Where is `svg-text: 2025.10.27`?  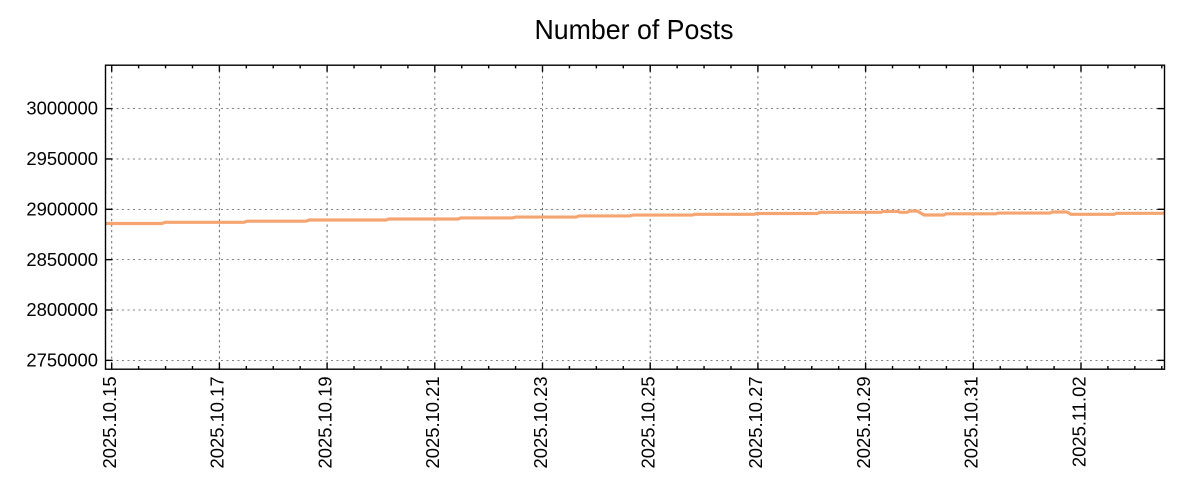 svg-text: 2025.10.27 is located at coordinates (755, 422).